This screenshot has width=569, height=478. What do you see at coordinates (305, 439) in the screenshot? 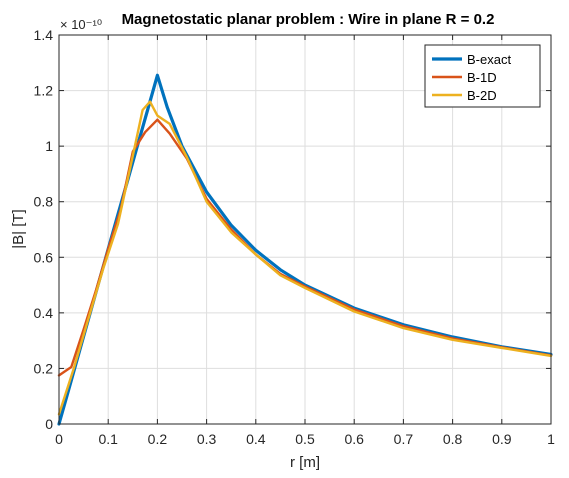
I see `x-tick-label: 0.5` at bounding box center [305, 439].